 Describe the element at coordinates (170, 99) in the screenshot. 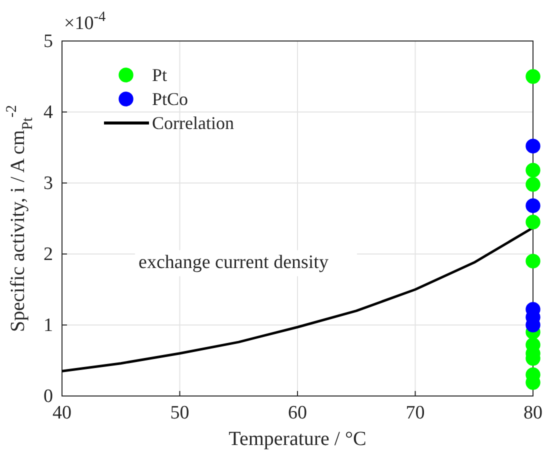

I see `legend-label: PtCo` at that location.